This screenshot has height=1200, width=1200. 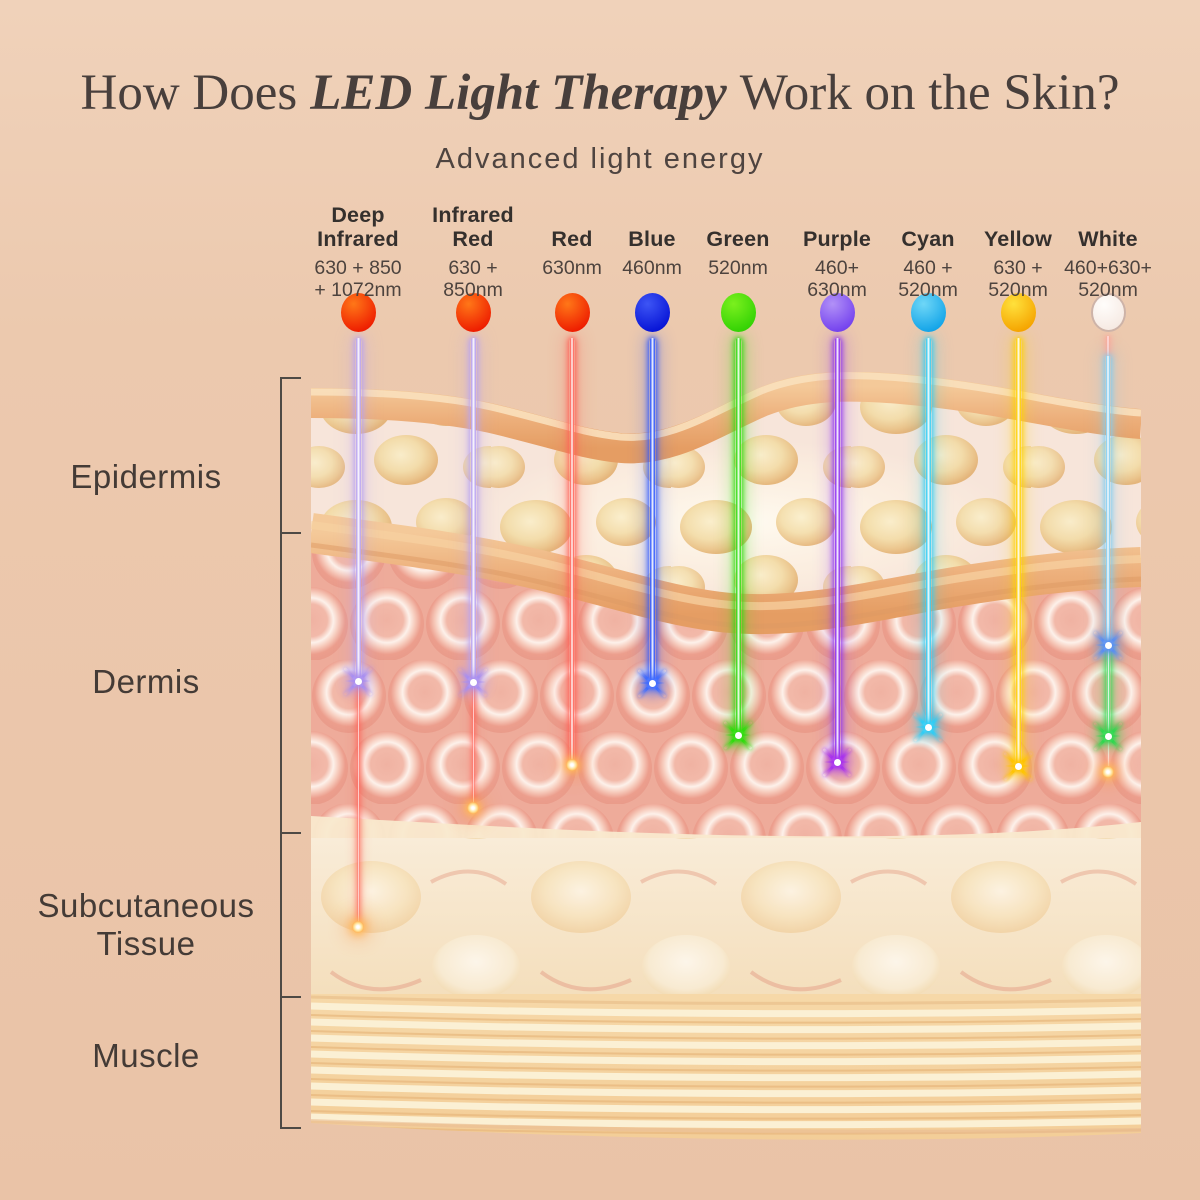 What do you see at coordinates (358, 215) in the screenshot?
I see `light-name-line: Deep` at bounding box center [358, 215].